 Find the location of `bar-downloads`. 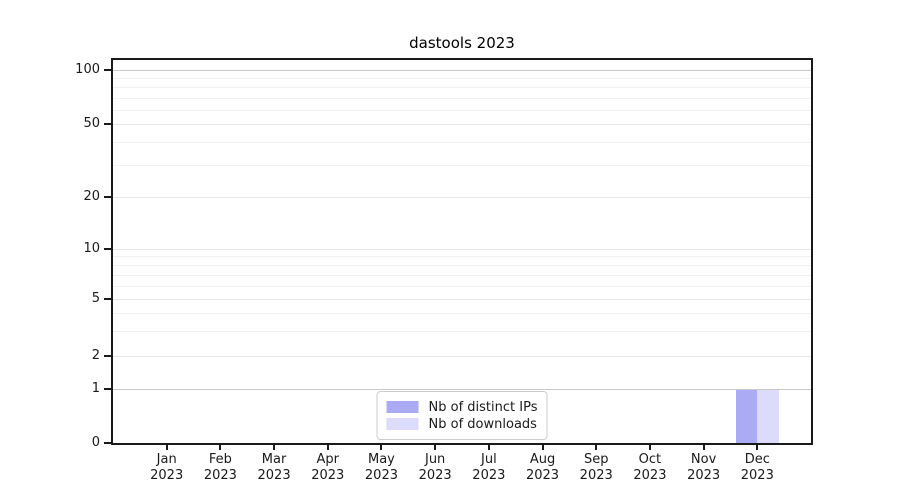

bar-downloads is located at coordinates (768, 416).